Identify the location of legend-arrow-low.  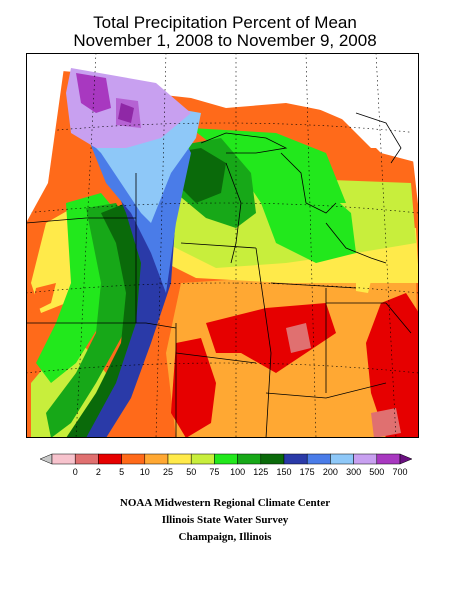
(46, 459).